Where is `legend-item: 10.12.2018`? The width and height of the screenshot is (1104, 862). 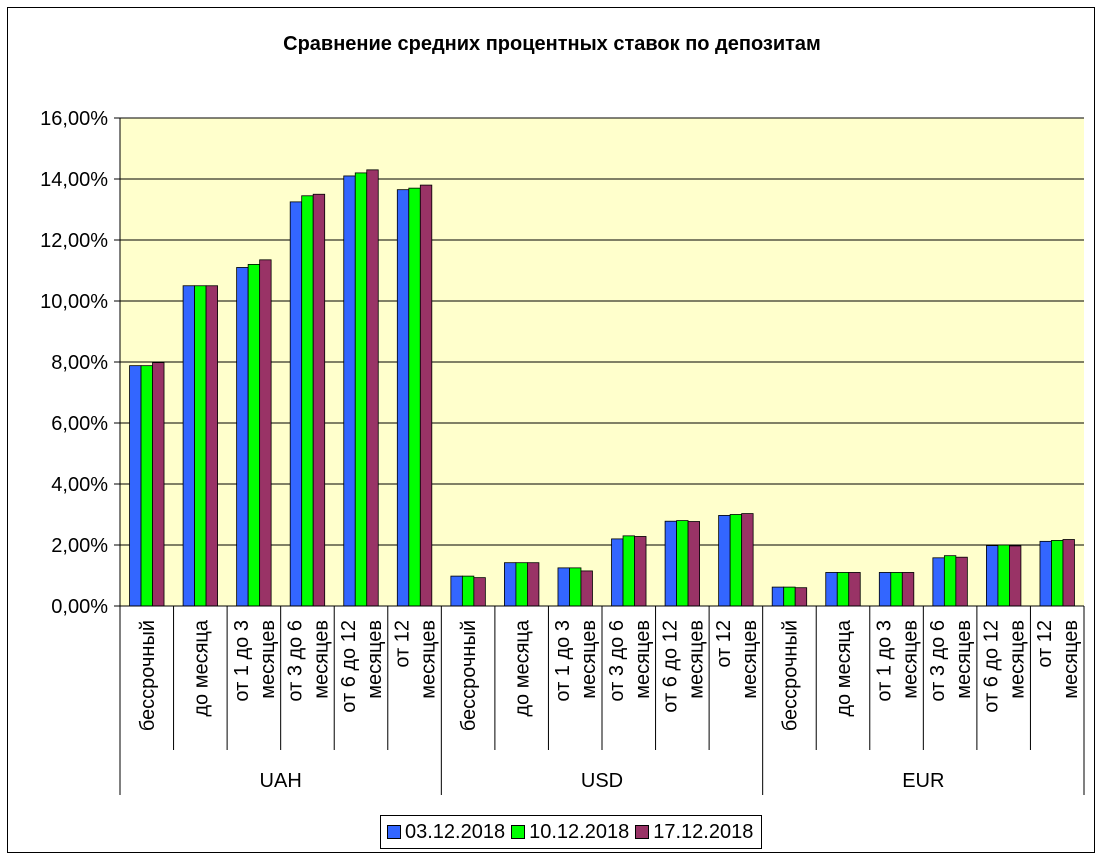
legend-item: 10.12.2018 is located at coordinates (570, 832).